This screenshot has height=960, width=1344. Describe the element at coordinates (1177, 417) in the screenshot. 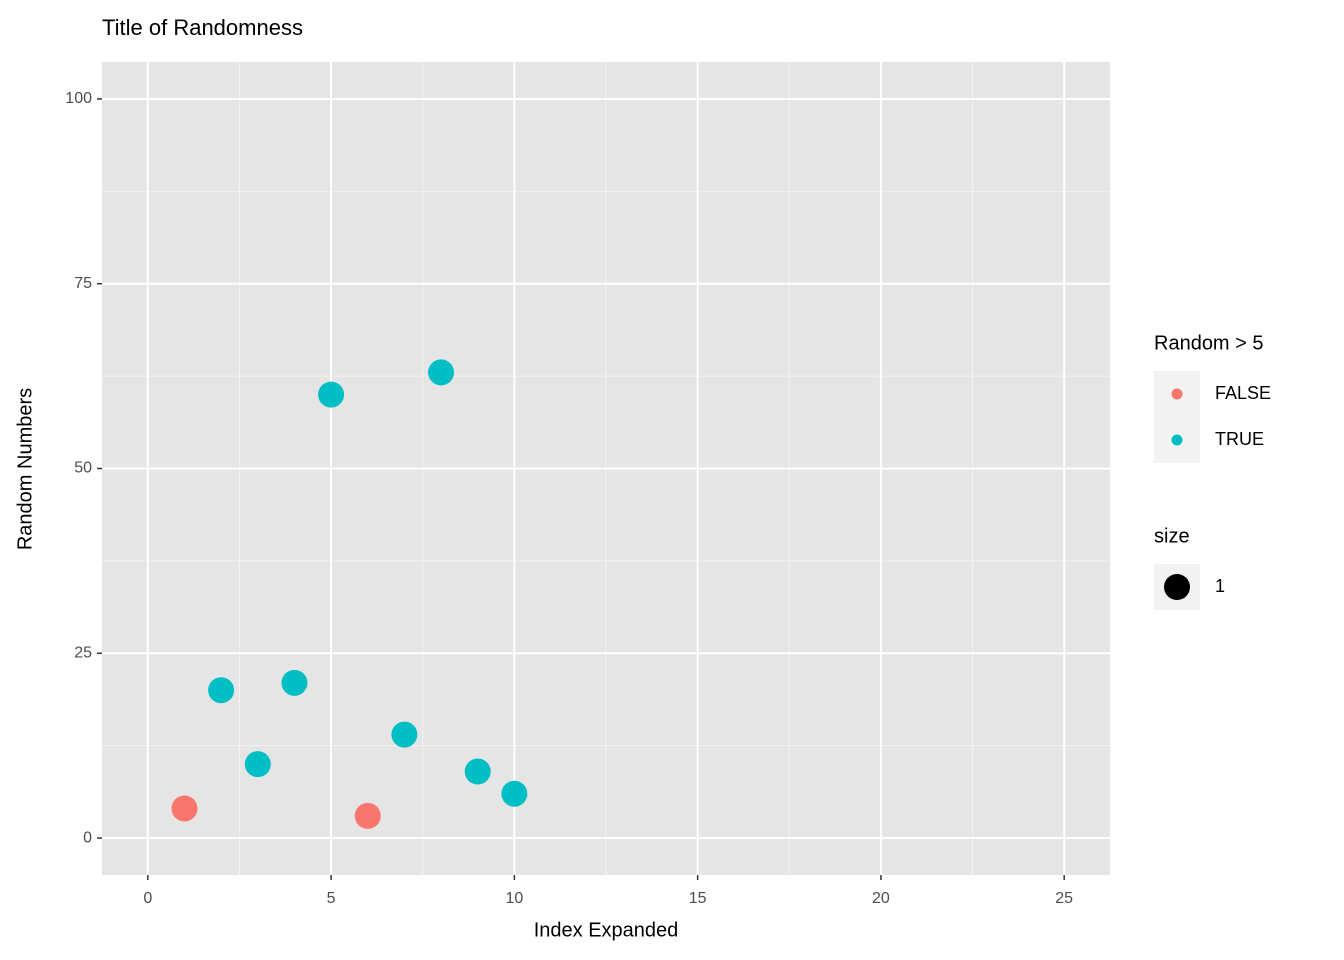

I see `legend-key-background` at that location.